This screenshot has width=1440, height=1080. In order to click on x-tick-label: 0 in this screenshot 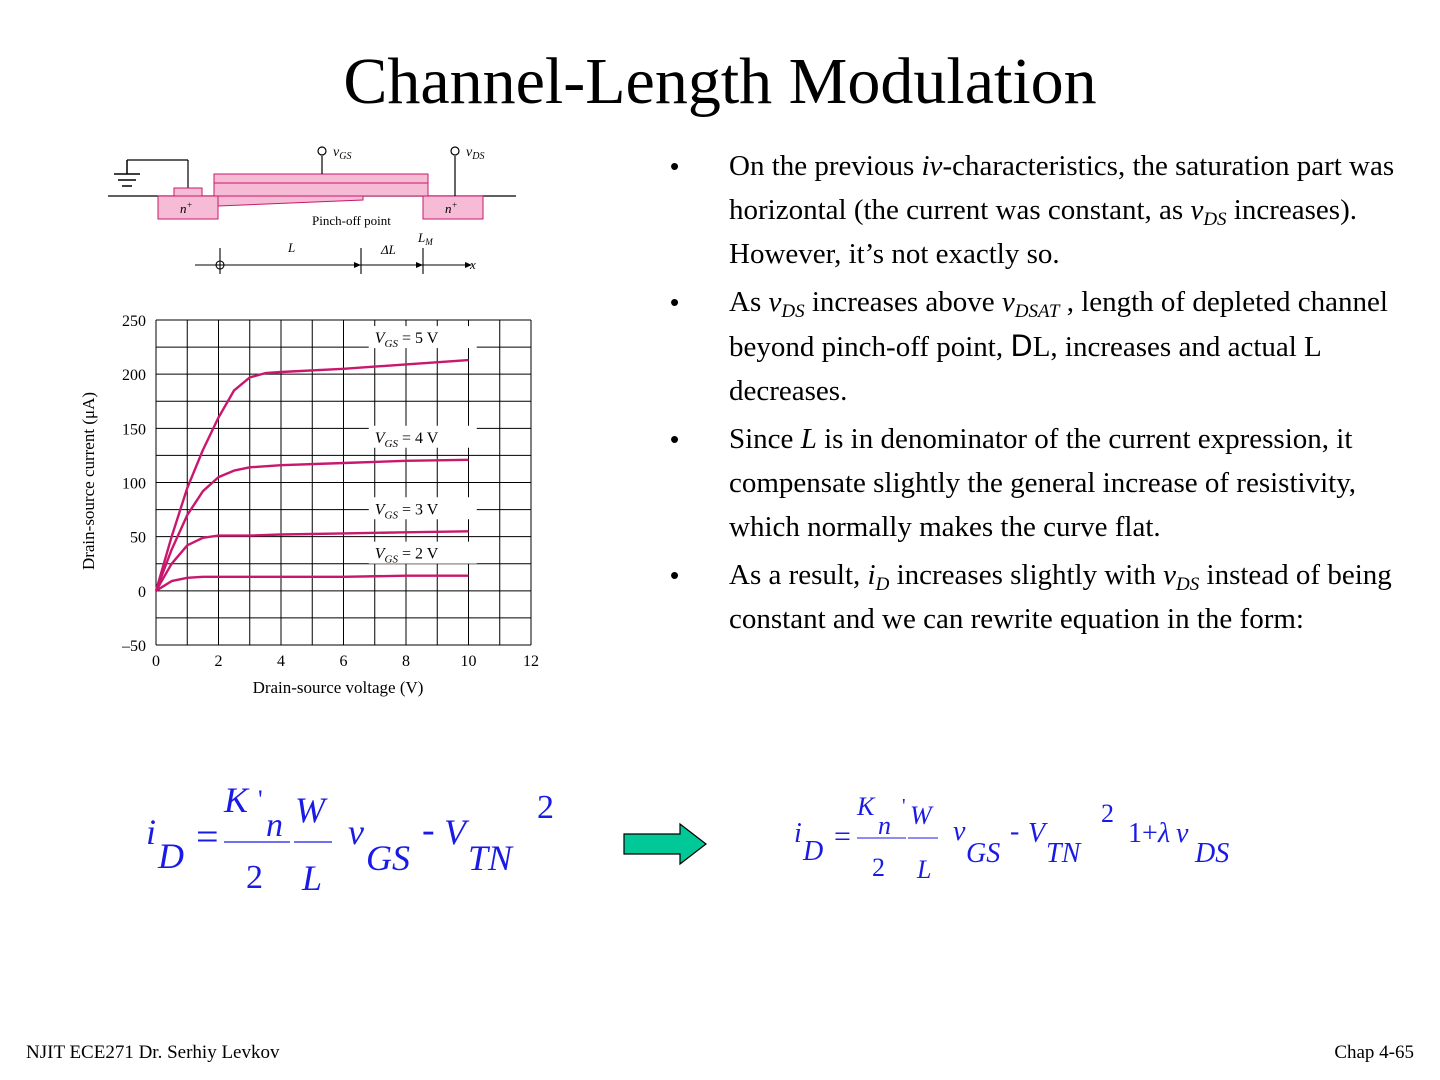, I will do `click(156, 661)`.